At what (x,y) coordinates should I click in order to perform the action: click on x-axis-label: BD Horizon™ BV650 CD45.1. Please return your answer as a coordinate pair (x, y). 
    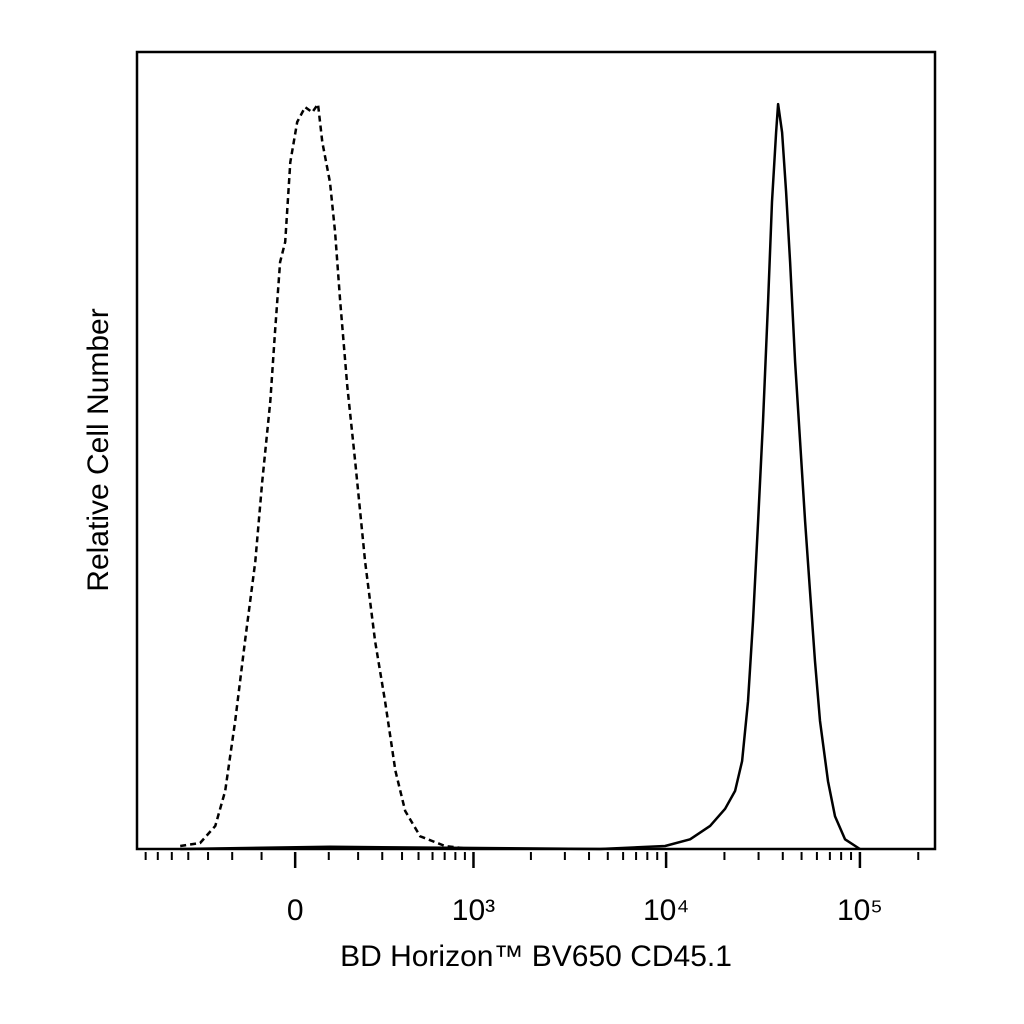
    Looking at the image, I should click on (536, 956).